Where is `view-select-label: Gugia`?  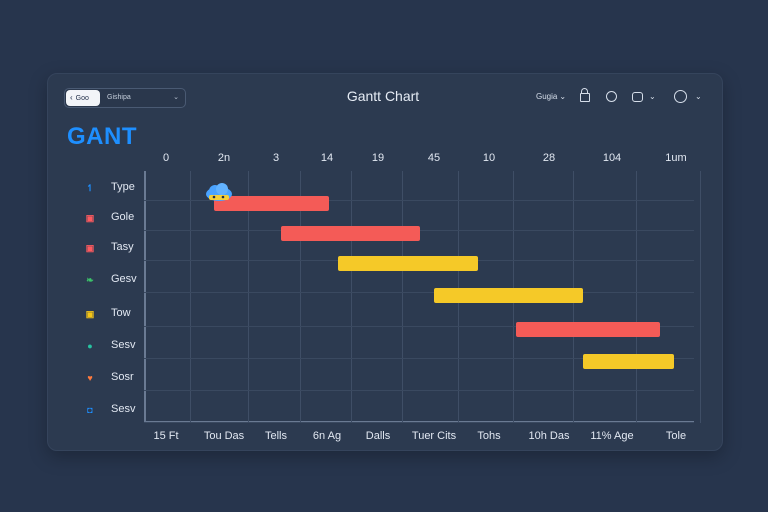
view-select-label: Gugia is located at coordinates (547, 96).